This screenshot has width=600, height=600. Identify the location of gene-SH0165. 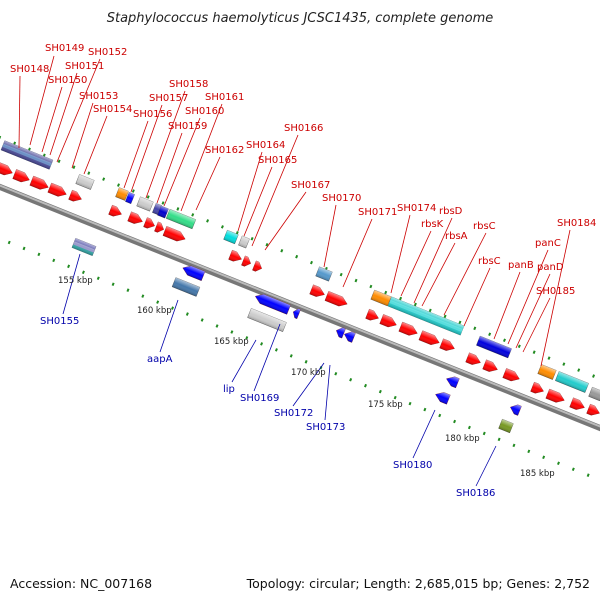
(244, 242).